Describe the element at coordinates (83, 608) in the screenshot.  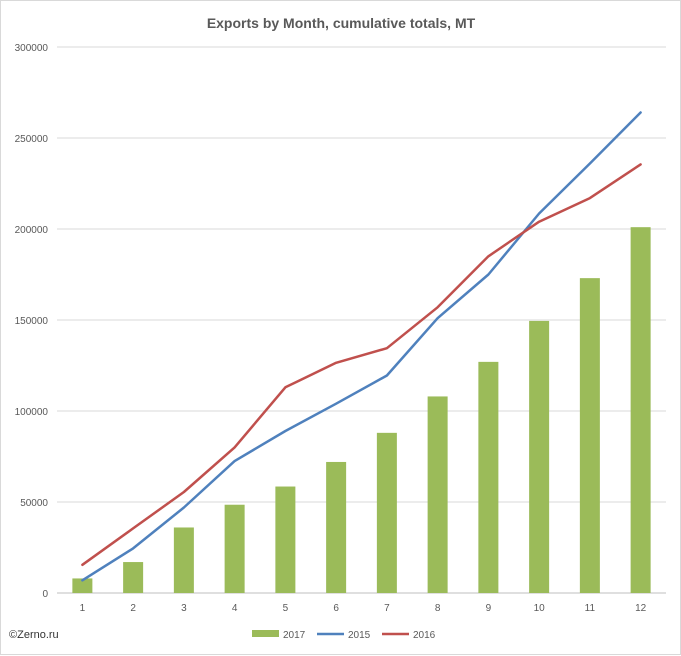
I see `x-tick-label: 1` at that location.